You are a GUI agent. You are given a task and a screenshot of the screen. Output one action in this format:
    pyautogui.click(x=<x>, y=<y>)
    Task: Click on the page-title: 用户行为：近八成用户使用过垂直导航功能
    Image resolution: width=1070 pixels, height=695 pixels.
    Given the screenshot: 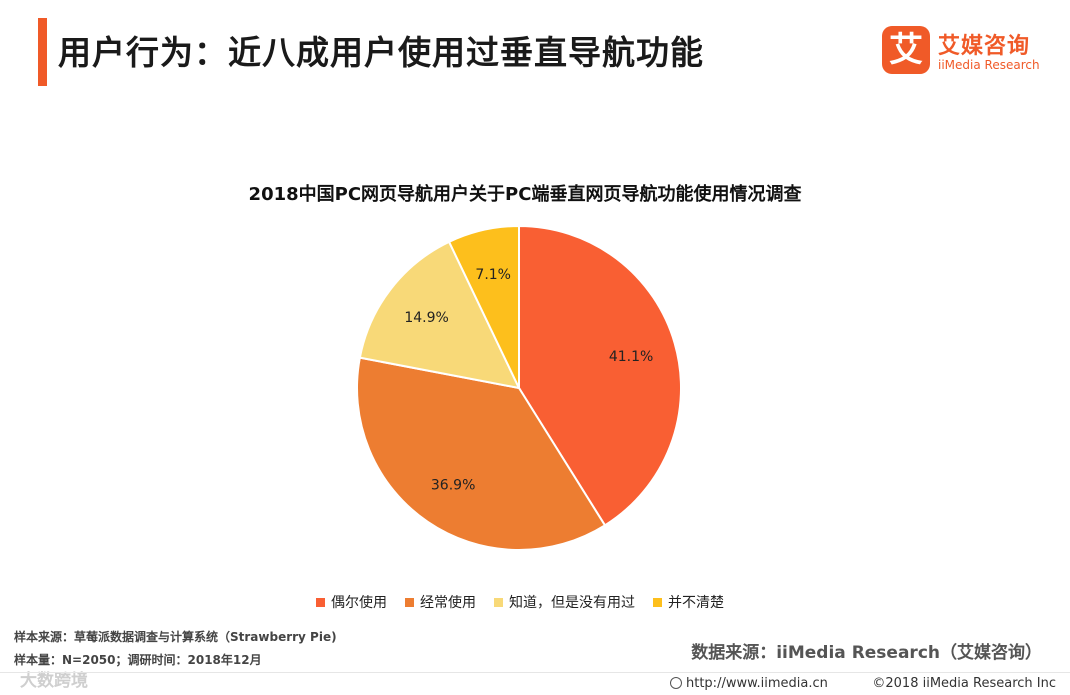 What is the action you would take?
    pyautogui.click(x=381, y=52)
    